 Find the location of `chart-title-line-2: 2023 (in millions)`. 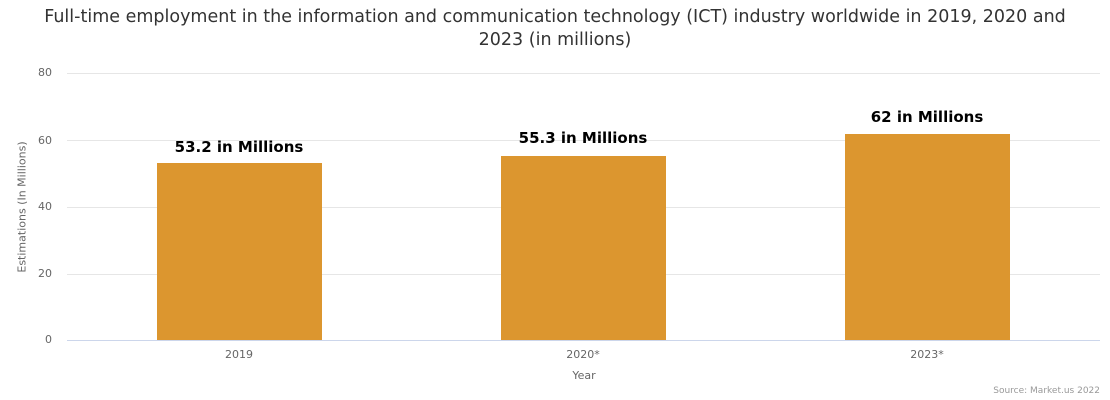

chart-title-line-2: 2023 (in millions) is located at coordinates (555, 40).